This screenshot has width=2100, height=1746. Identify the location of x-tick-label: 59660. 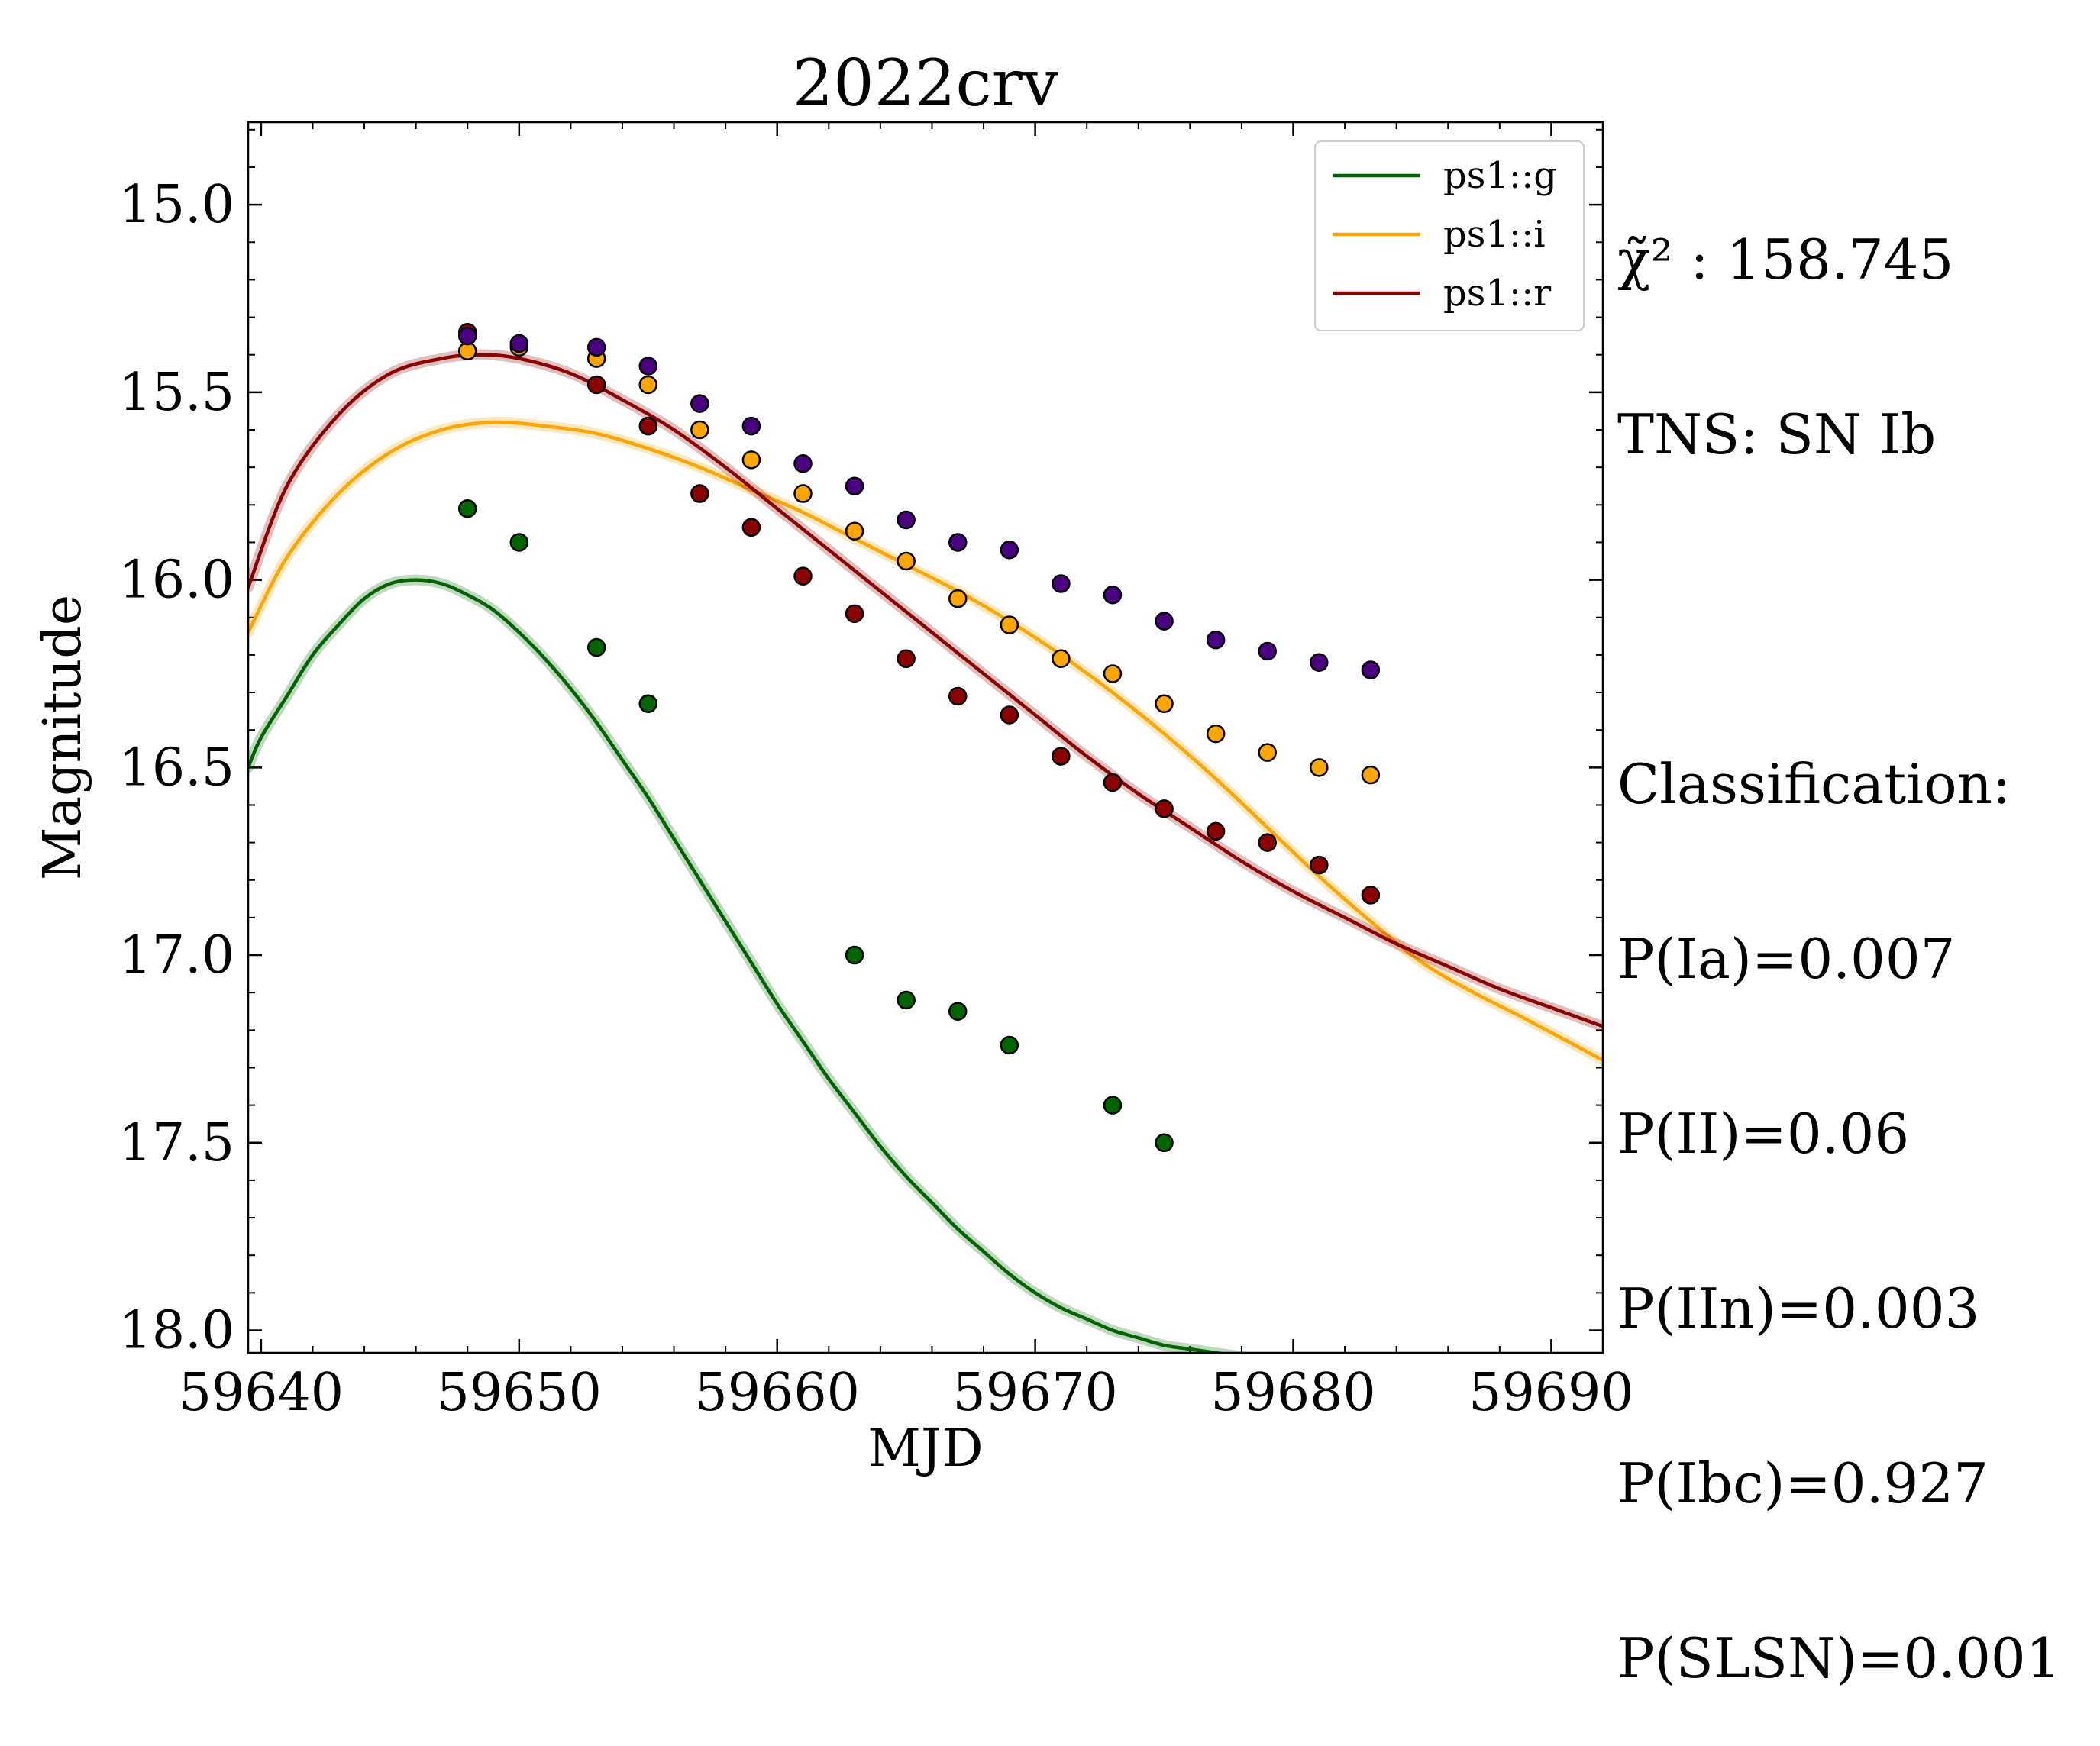
(777, 1393).